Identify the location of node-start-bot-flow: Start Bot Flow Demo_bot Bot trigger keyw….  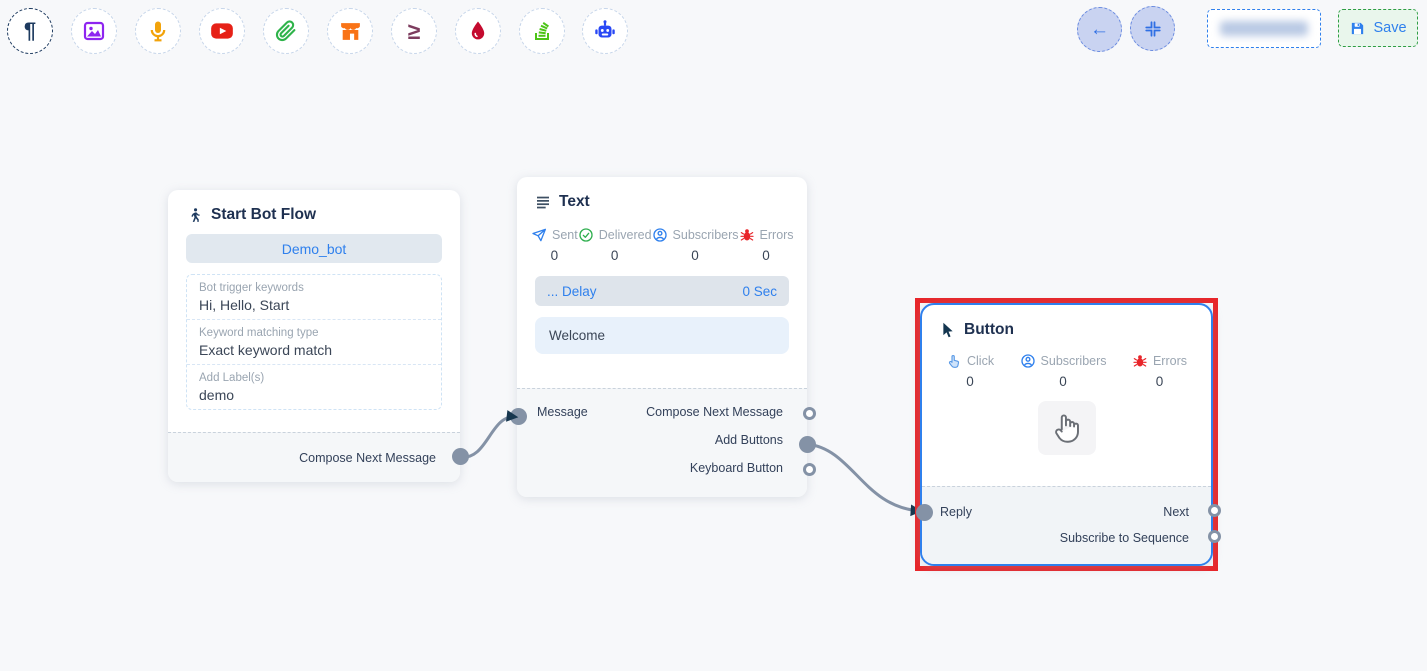
(318, 336).